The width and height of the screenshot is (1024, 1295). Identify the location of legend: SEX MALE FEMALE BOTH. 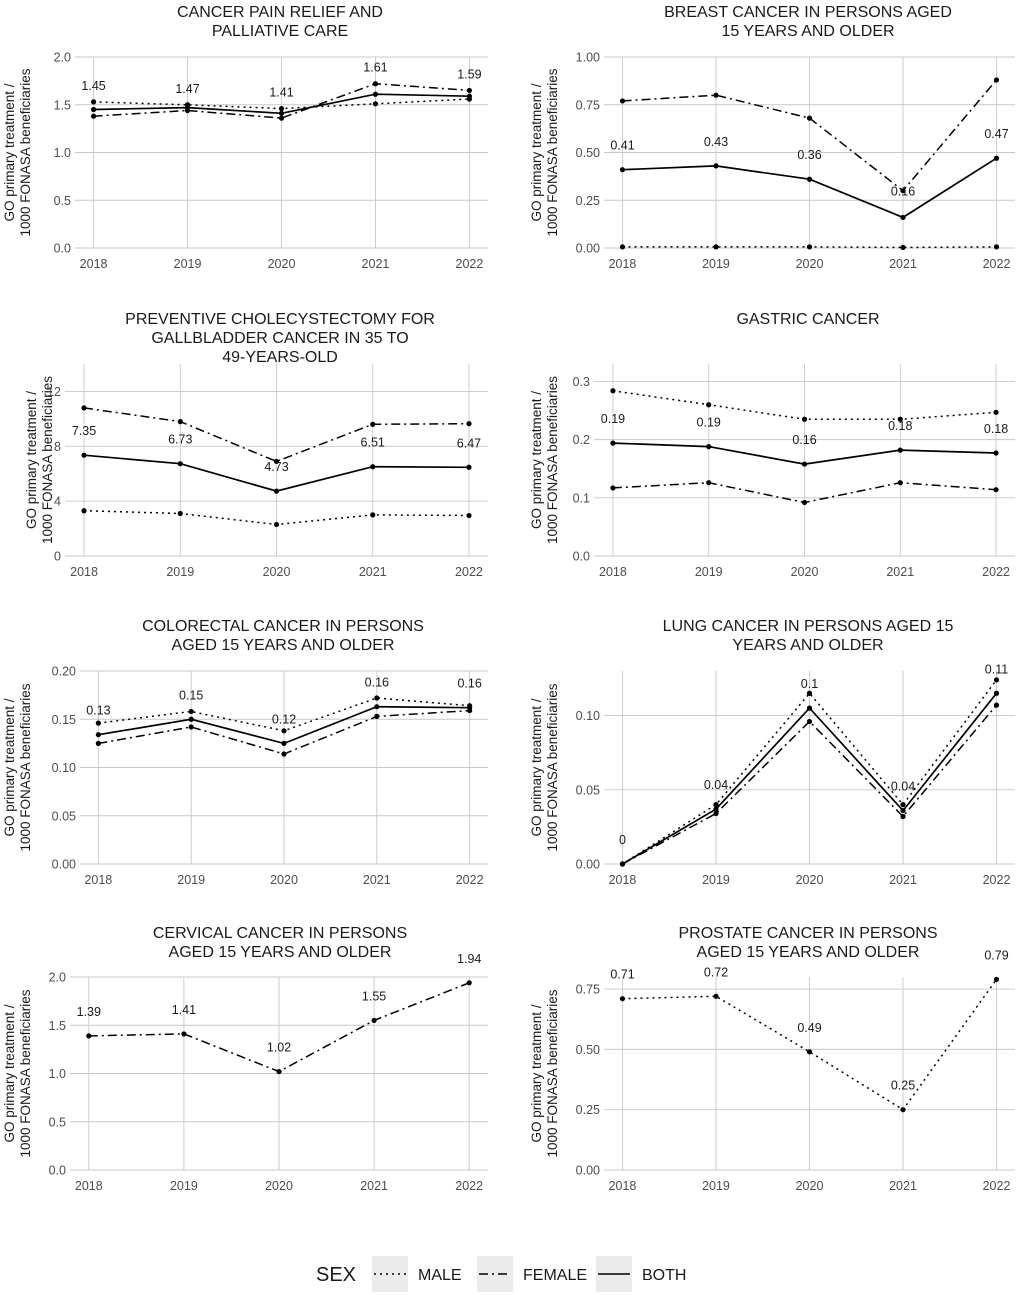
(501, 1274).